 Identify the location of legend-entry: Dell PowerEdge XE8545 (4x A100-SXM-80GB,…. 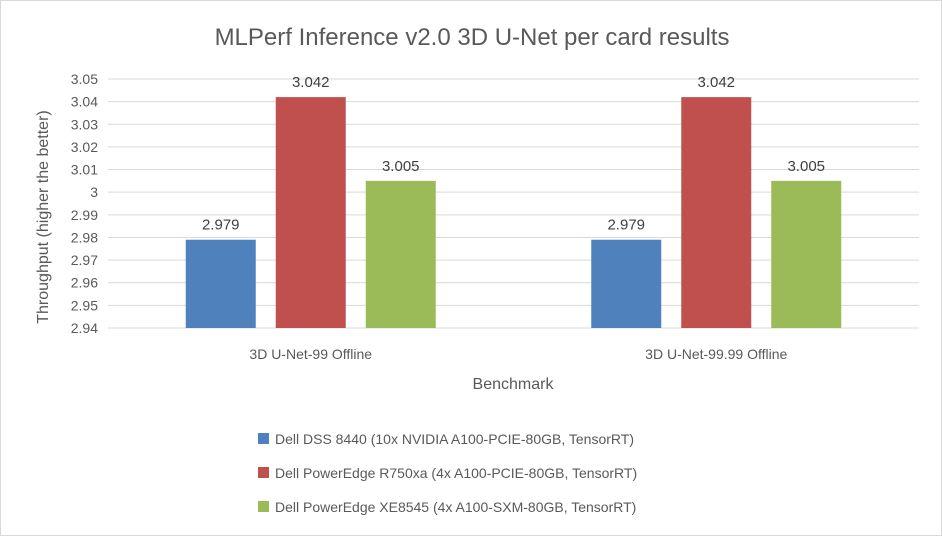
(455, 507).